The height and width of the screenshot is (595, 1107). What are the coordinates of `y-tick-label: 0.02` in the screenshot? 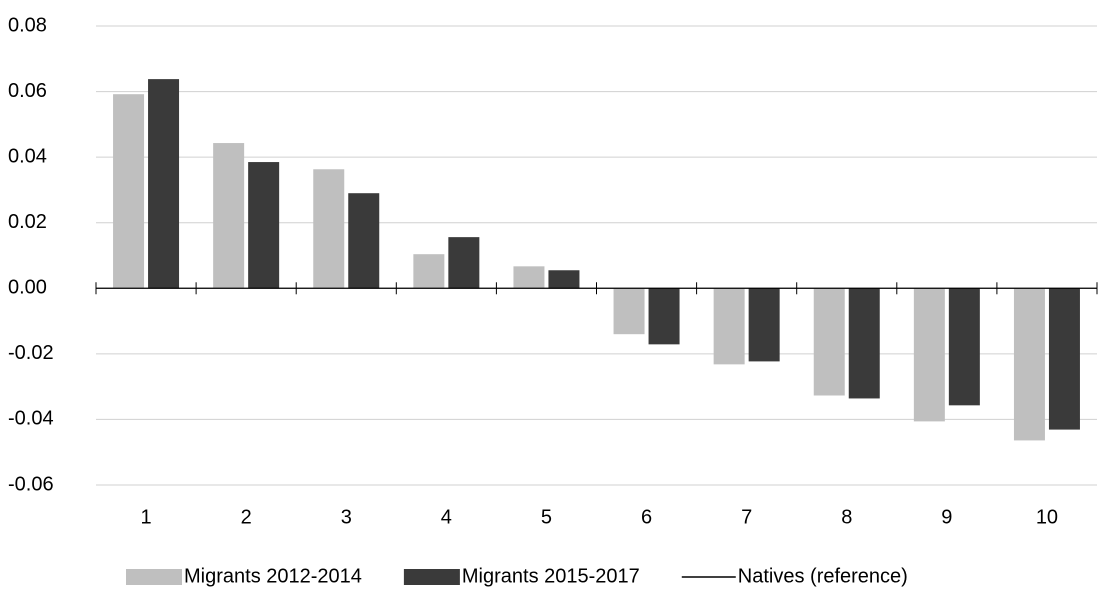 It's located at (27, 222).